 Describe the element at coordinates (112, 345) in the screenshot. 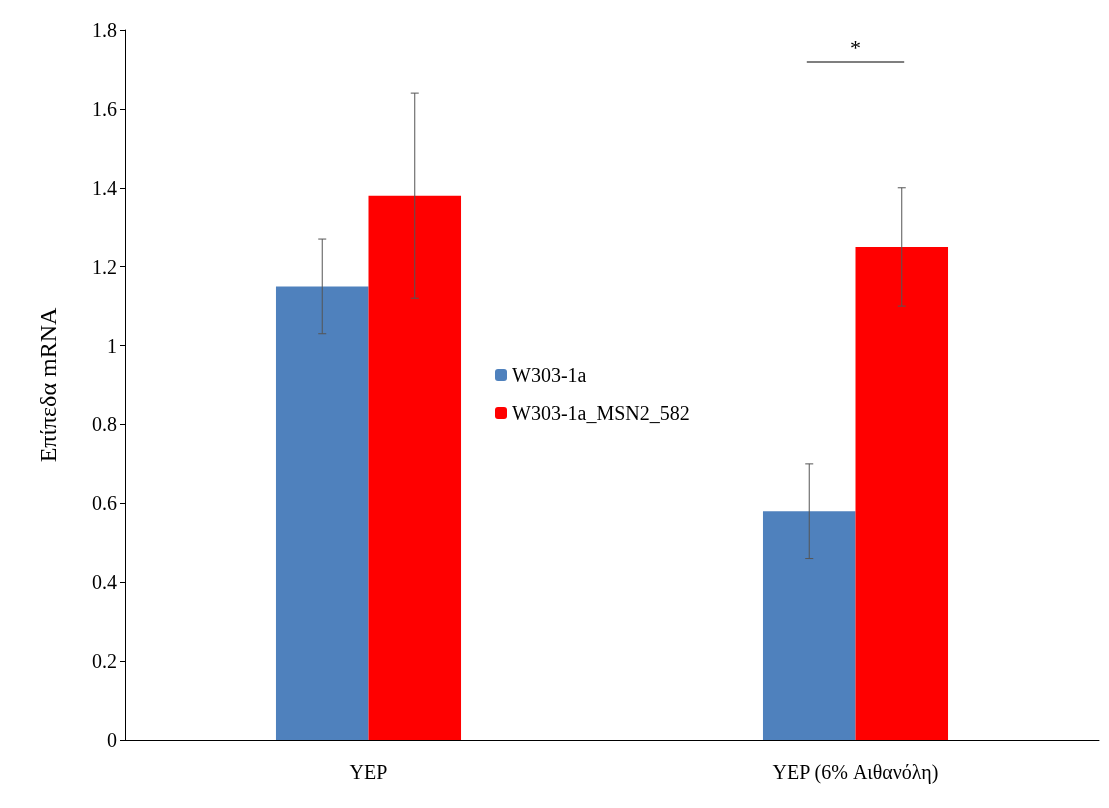

I see `y-tick-label: 1` at that location.